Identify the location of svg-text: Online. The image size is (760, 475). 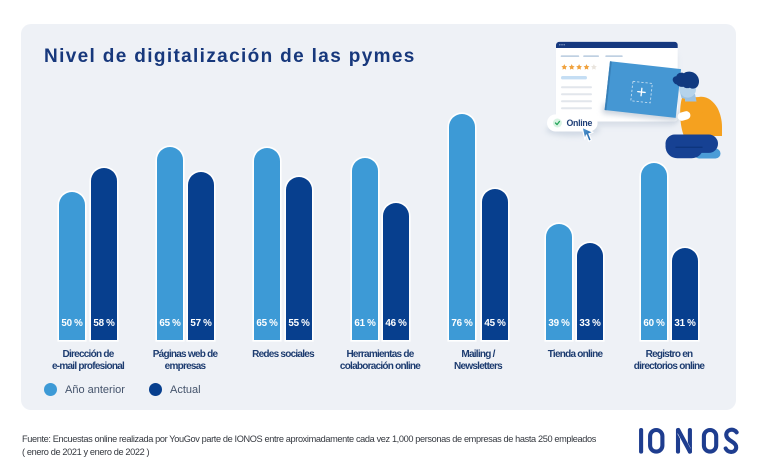
(580, 123).